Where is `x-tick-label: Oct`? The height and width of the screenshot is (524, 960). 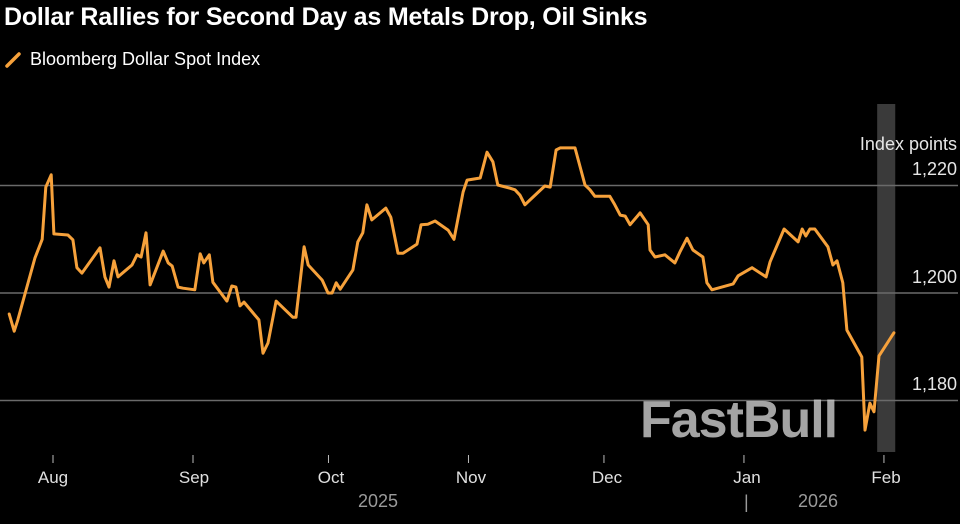 x-tick-label: Oct is located at coordinates (331, 477).